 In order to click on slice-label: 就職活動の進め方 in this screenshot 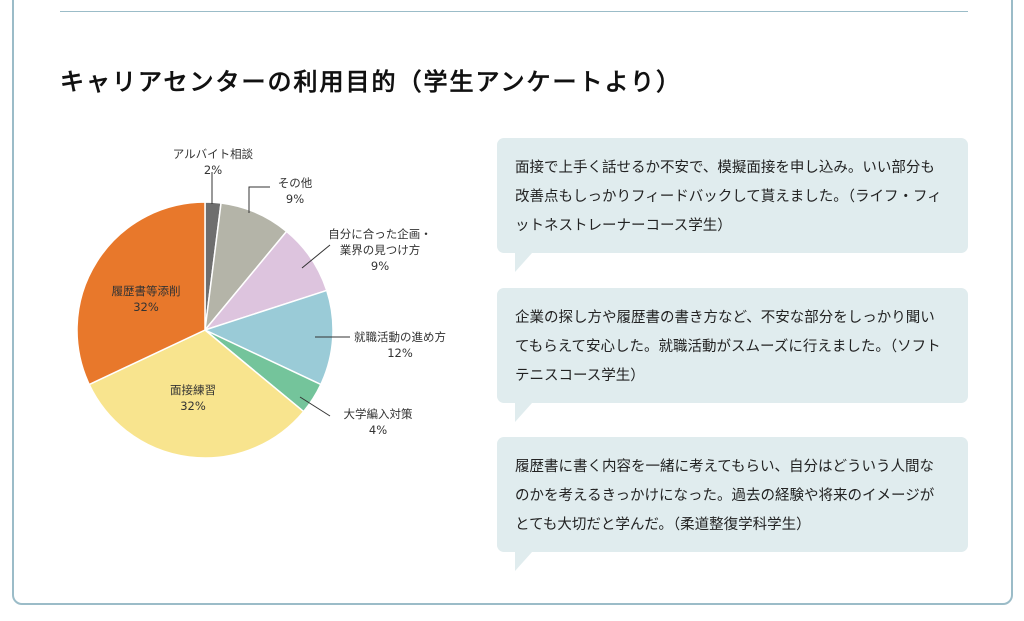, I will do `click(400, 337)`.